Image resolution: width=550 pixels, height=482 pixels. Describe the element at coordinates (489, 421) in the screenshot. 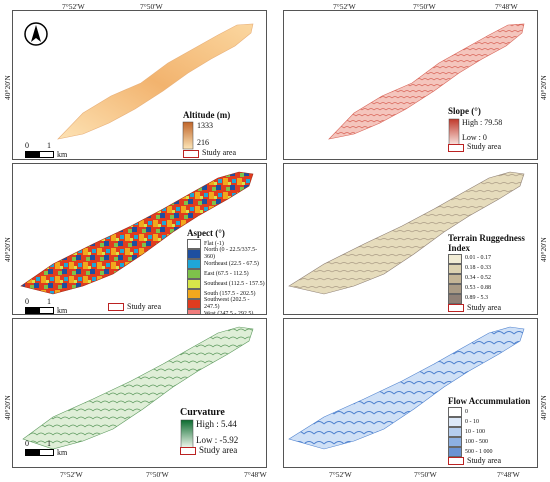

I see `flow-legend-item: 0 - 10` at that location.